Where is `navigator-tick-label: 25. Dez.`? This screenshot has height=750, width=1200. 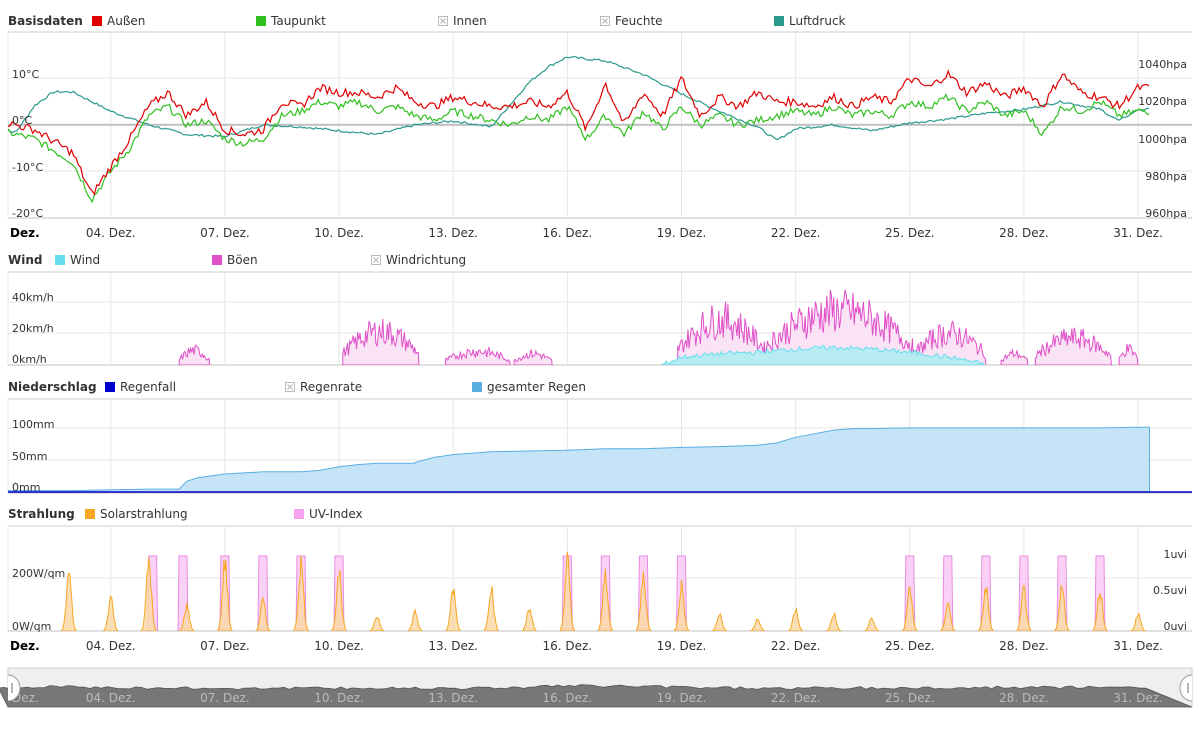
navigator-tick-label: 25. Dez. is located at coordinates (910, 698).